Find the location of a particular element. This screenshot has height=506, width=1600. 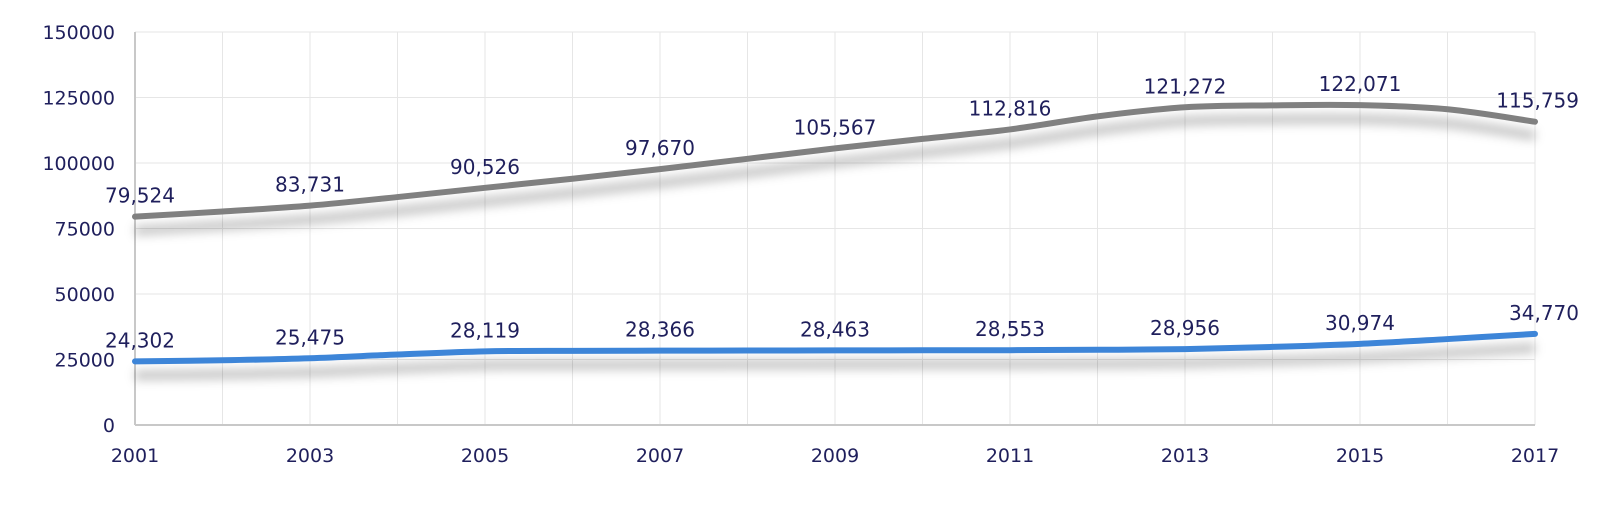

series-2-data-label: 28,366 is located at coordinates (660, 330).